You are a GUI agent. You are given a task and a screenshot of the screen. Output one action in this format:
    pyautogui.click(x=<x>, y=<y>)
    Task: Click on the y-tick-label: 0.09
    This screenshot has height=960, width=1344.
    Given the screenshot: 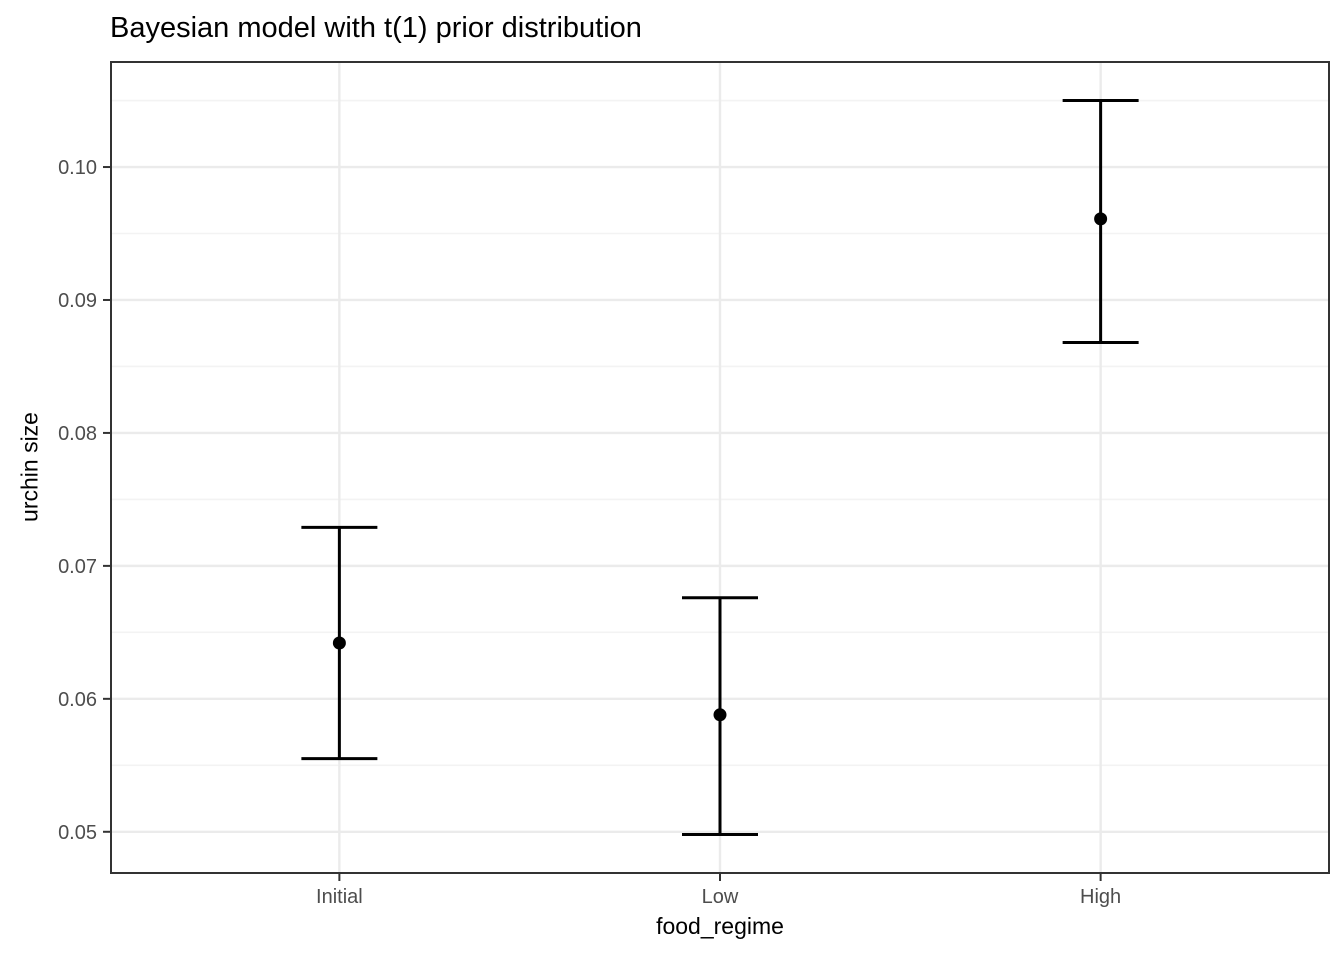 What is the action you would take?
    pyautogui.click(x=77, y=301)
    